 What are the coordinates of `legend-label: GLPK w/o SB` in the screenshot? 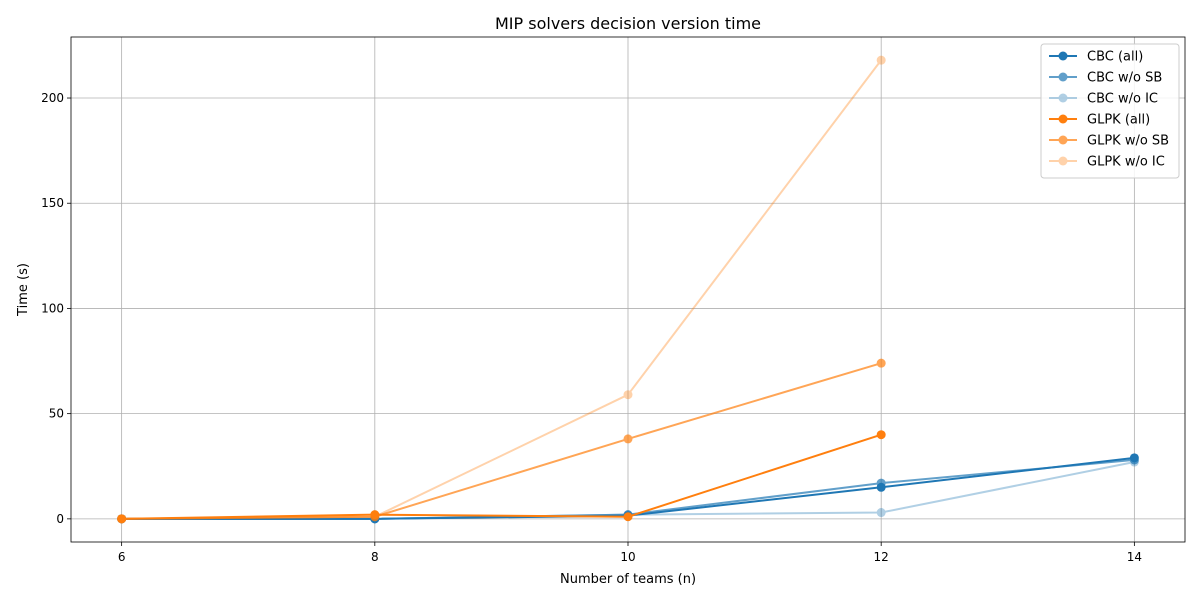 It's located at (1128, 141).